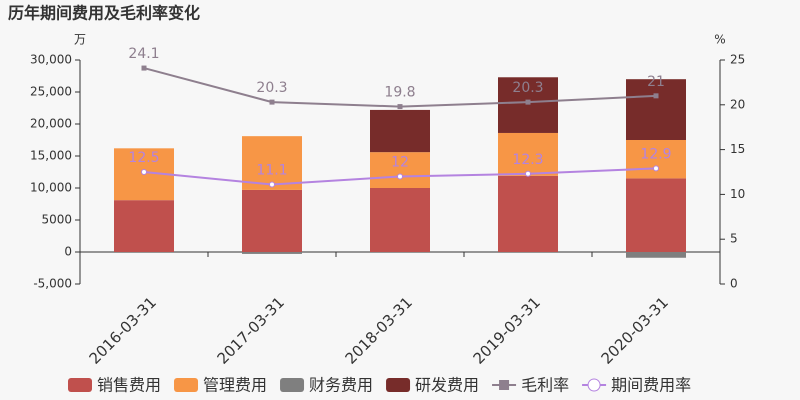 The width and height of the screenshot is (800, 400). Describe the element at coordinates (719, 40) in the screenshot. I see `y2-unit: %` at that location.